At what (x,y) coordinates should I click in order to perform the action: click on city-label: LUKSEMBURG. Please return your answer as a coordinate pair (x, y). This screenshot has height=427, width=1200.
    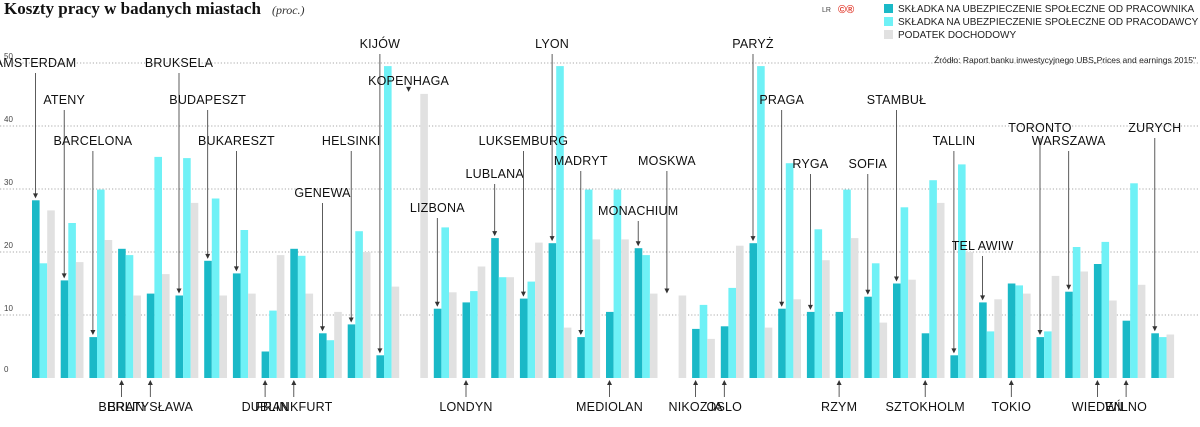
    Looking at the image, I should click on (524, 141).